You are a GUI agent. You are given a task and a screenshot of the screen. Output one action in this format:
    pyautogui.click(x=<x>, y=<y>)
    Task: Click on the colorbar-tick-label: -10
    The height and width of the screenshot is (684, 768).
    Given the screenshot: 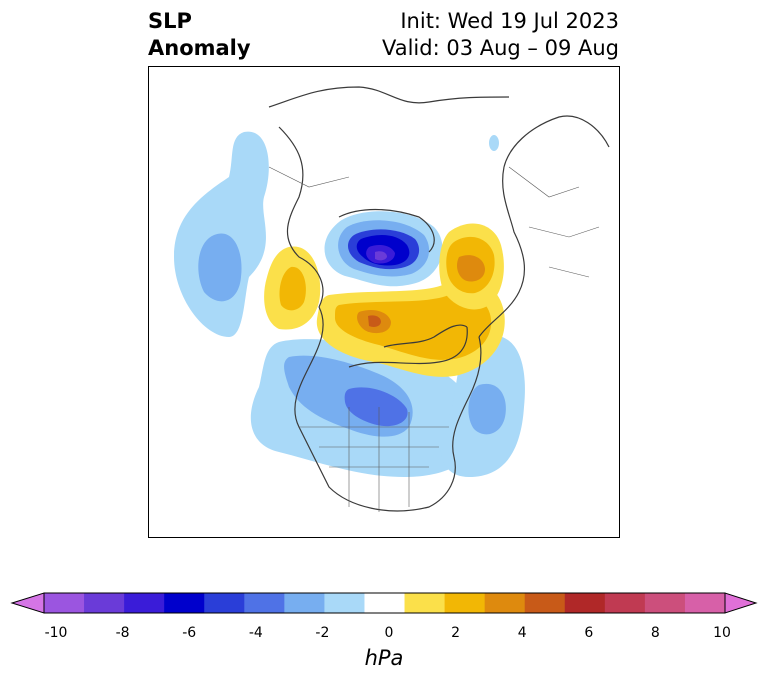 What is the action you would take?
    pyautogui.click(x=56, y=633)
    